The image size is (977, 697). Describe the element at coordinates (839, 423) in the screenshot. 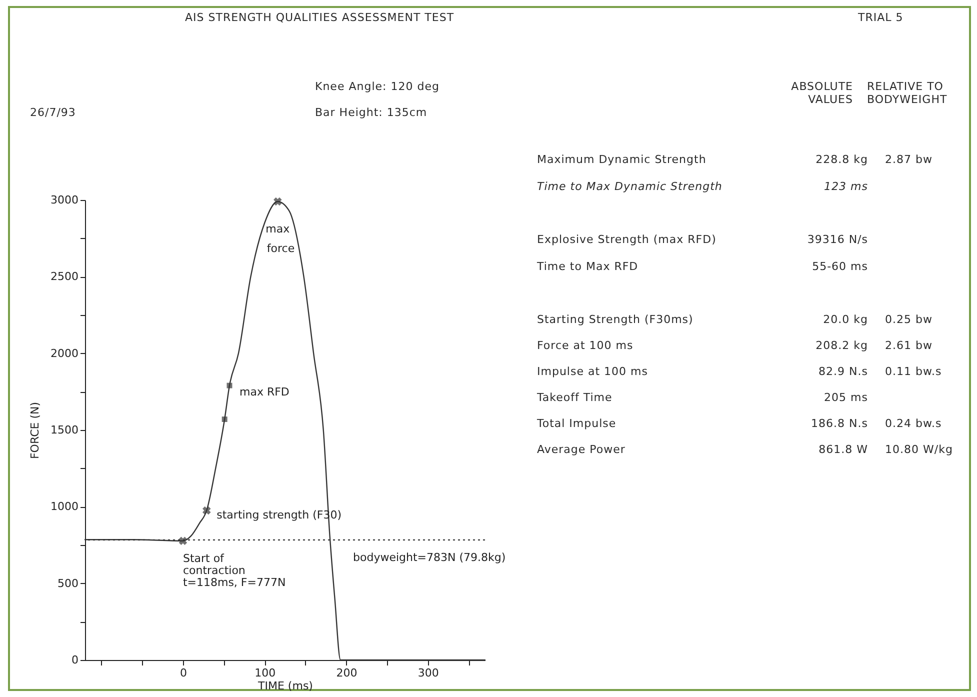

I see `text: 186.8 N.s` at that location.